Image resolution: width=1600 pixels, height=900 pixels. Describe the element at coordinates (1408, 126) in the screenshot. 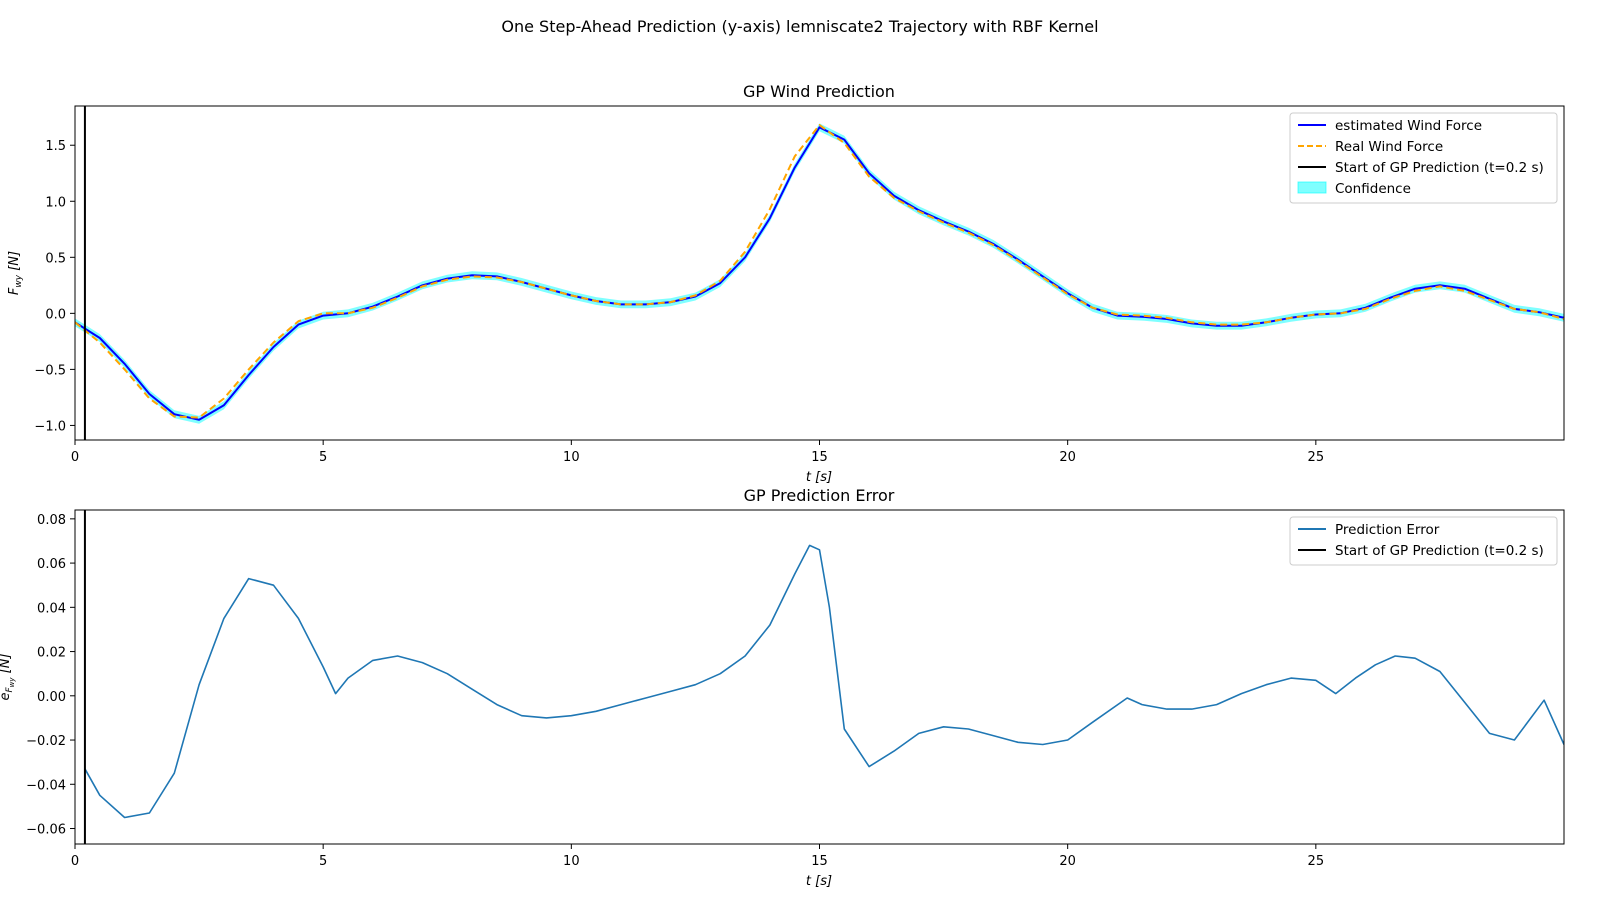

I see `legend-estimated-label: estimated Wind Force` at that location.